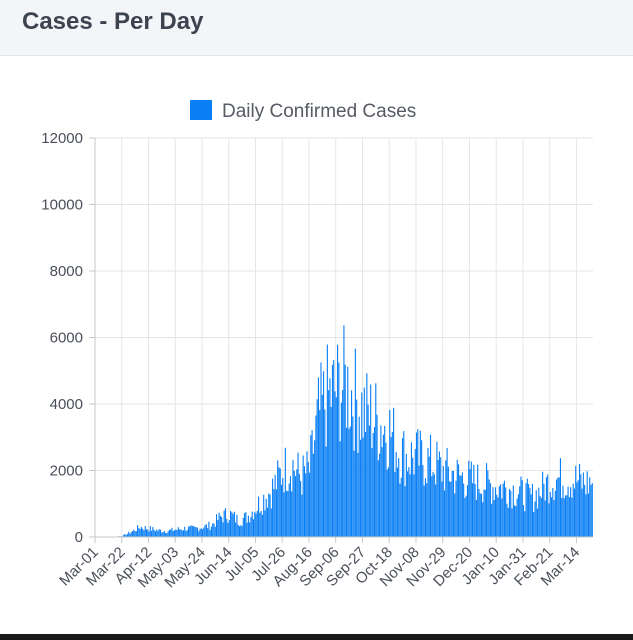 The image size is (633, 640). Describe the element at coordinates (303, 111) in the screenshot. I see `chart-legend: Daily Confirmed Cases` at that location.